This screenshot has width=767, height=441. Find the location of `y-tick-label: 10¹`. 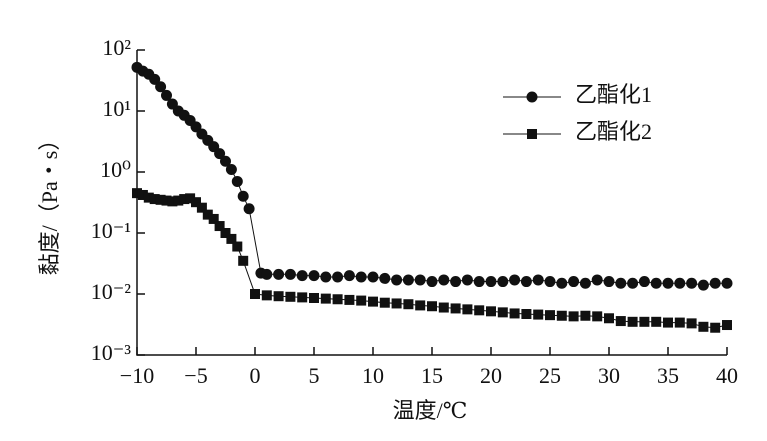

y-tick-label: 10¹ is located at coordinates (116, 108).